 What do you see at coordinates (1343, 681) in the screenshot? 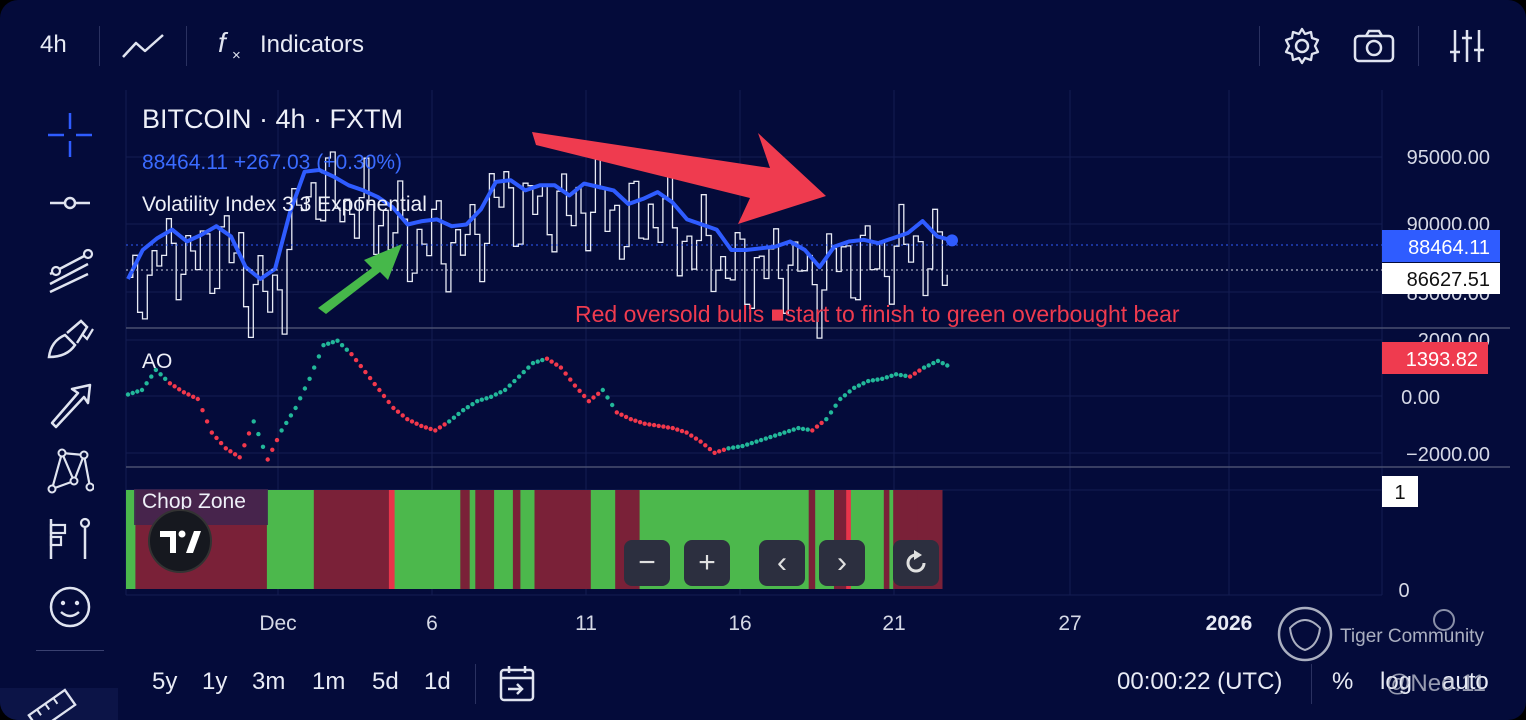
I see `percent-scale-toggle: %` at bounding box center [1343, 681].